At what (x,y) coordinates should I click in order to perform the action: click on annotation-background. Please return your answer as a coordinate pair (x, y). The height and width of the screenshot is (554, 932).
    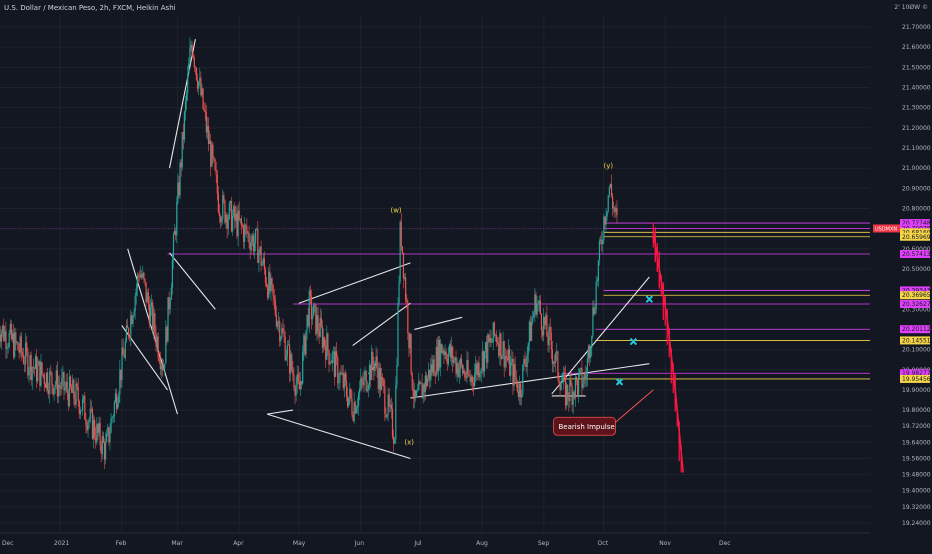
    Looking at the image, I should click on (584, 426).